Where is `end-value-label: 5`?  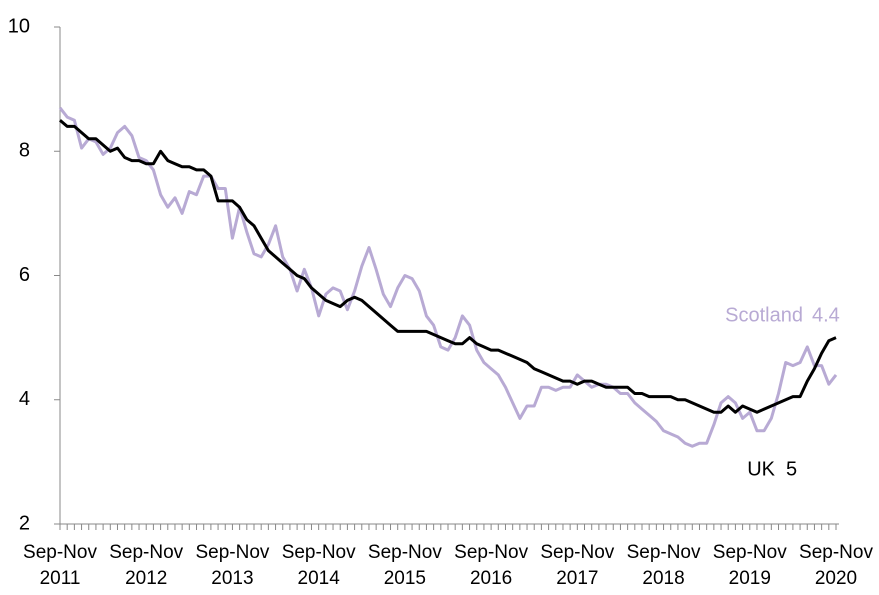
end-value-label: 5 is located at coordinates (791, 469).